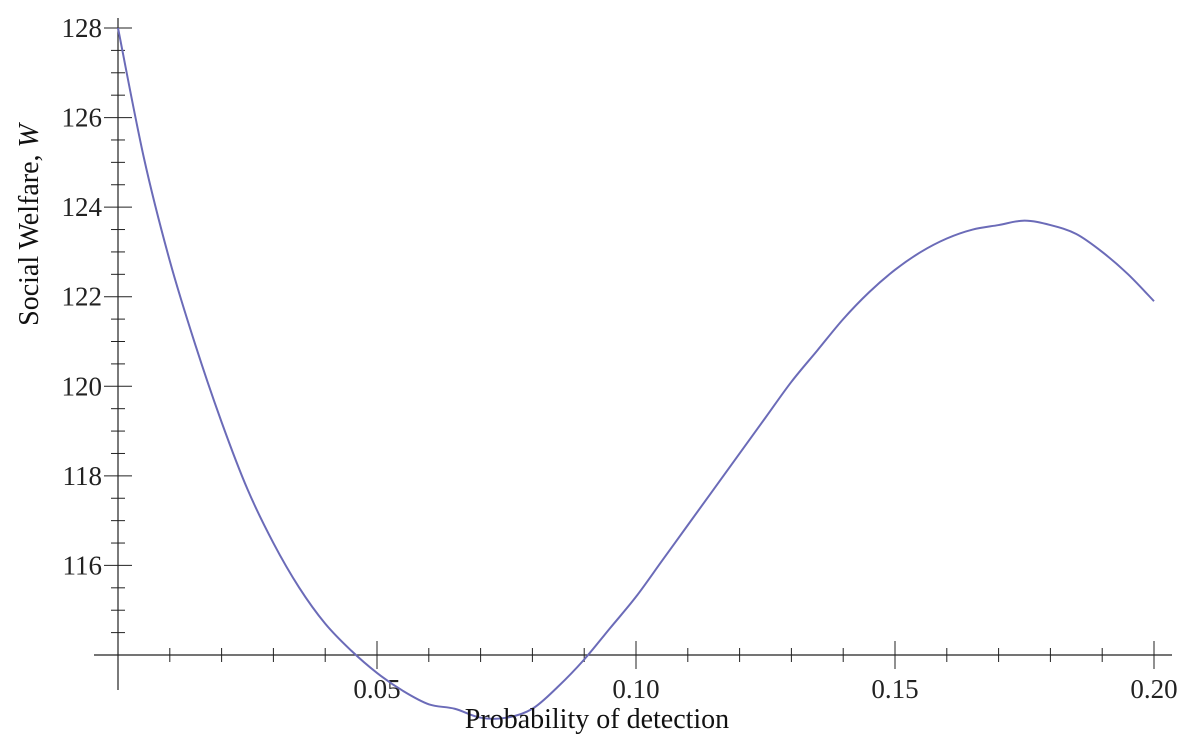 The image size is (1189, 736). Describe the element at coordinates (635, 689) in the screenshot. I see `x-tick-label: 0.10` at that location.